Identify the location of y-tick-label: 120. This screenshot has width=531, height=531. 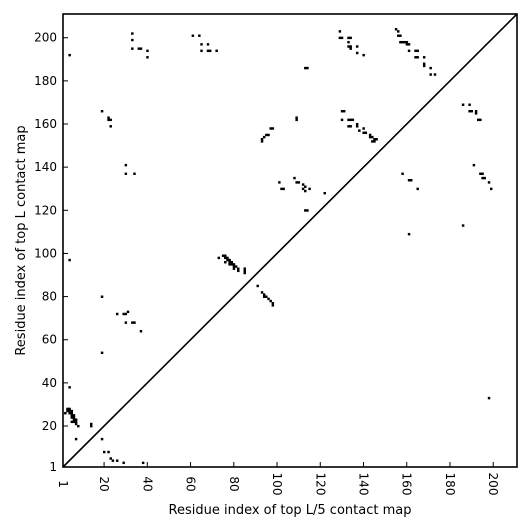
(45, 210).